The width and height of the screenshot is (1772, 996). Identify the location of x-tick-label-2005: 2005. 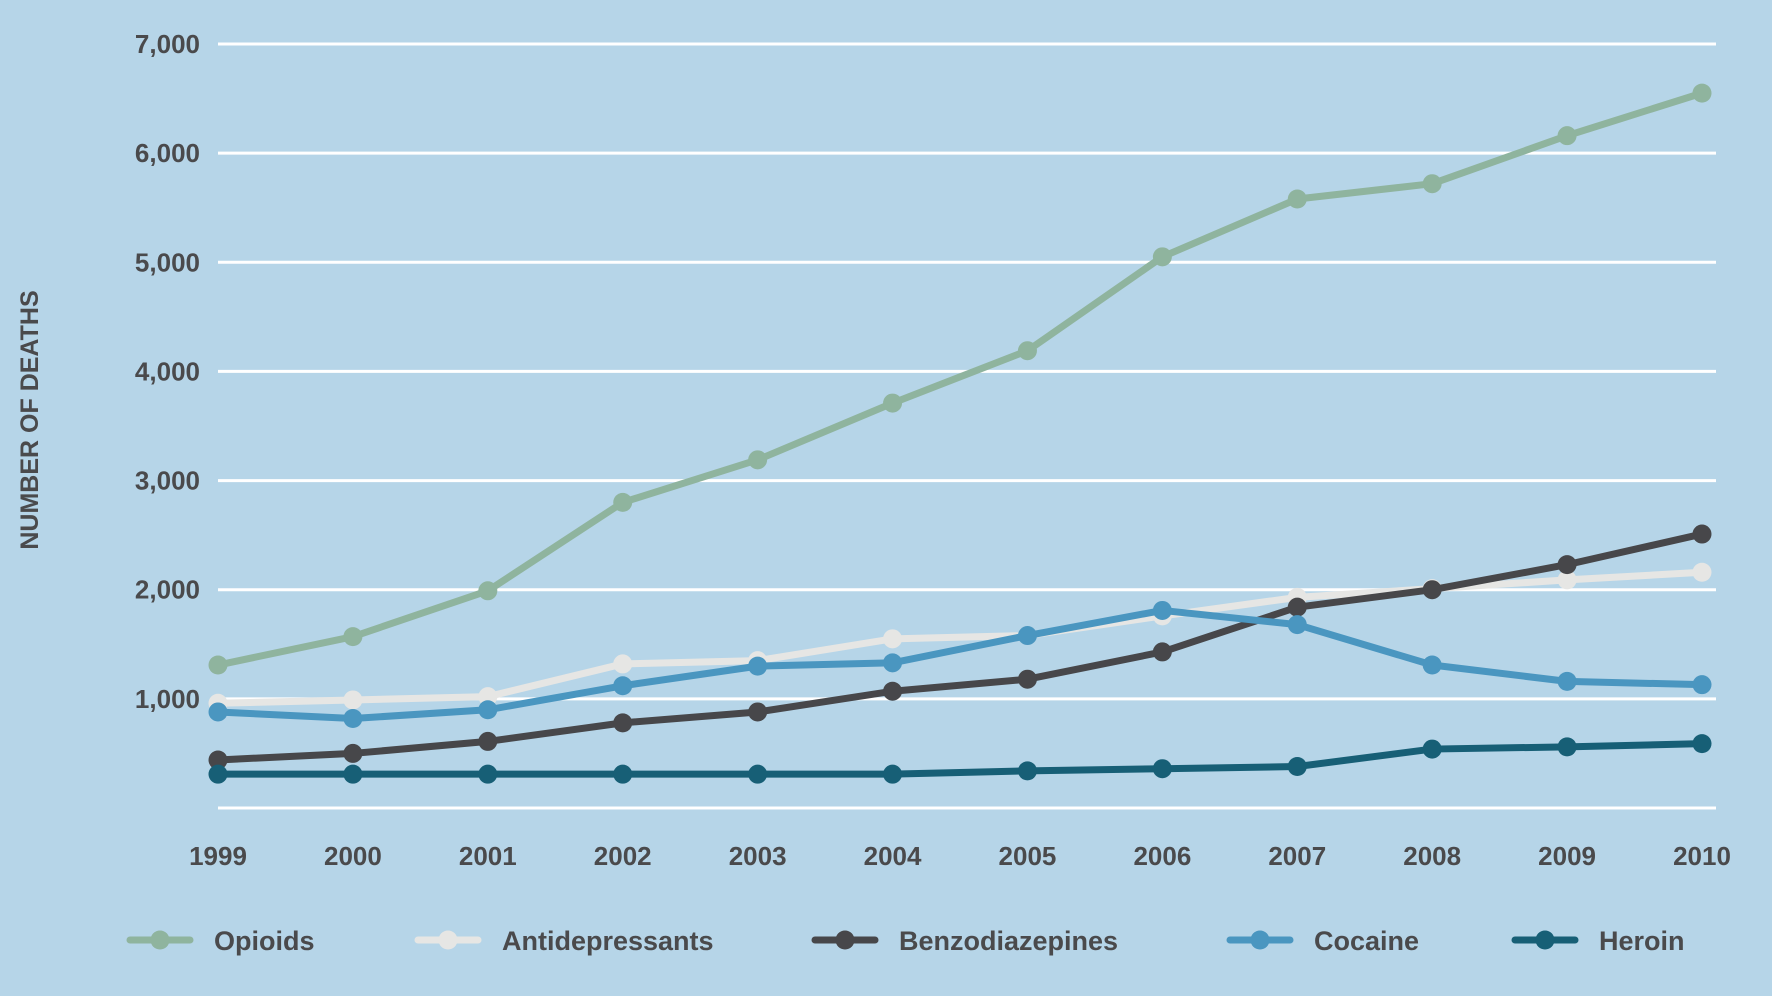
(1028, 856).